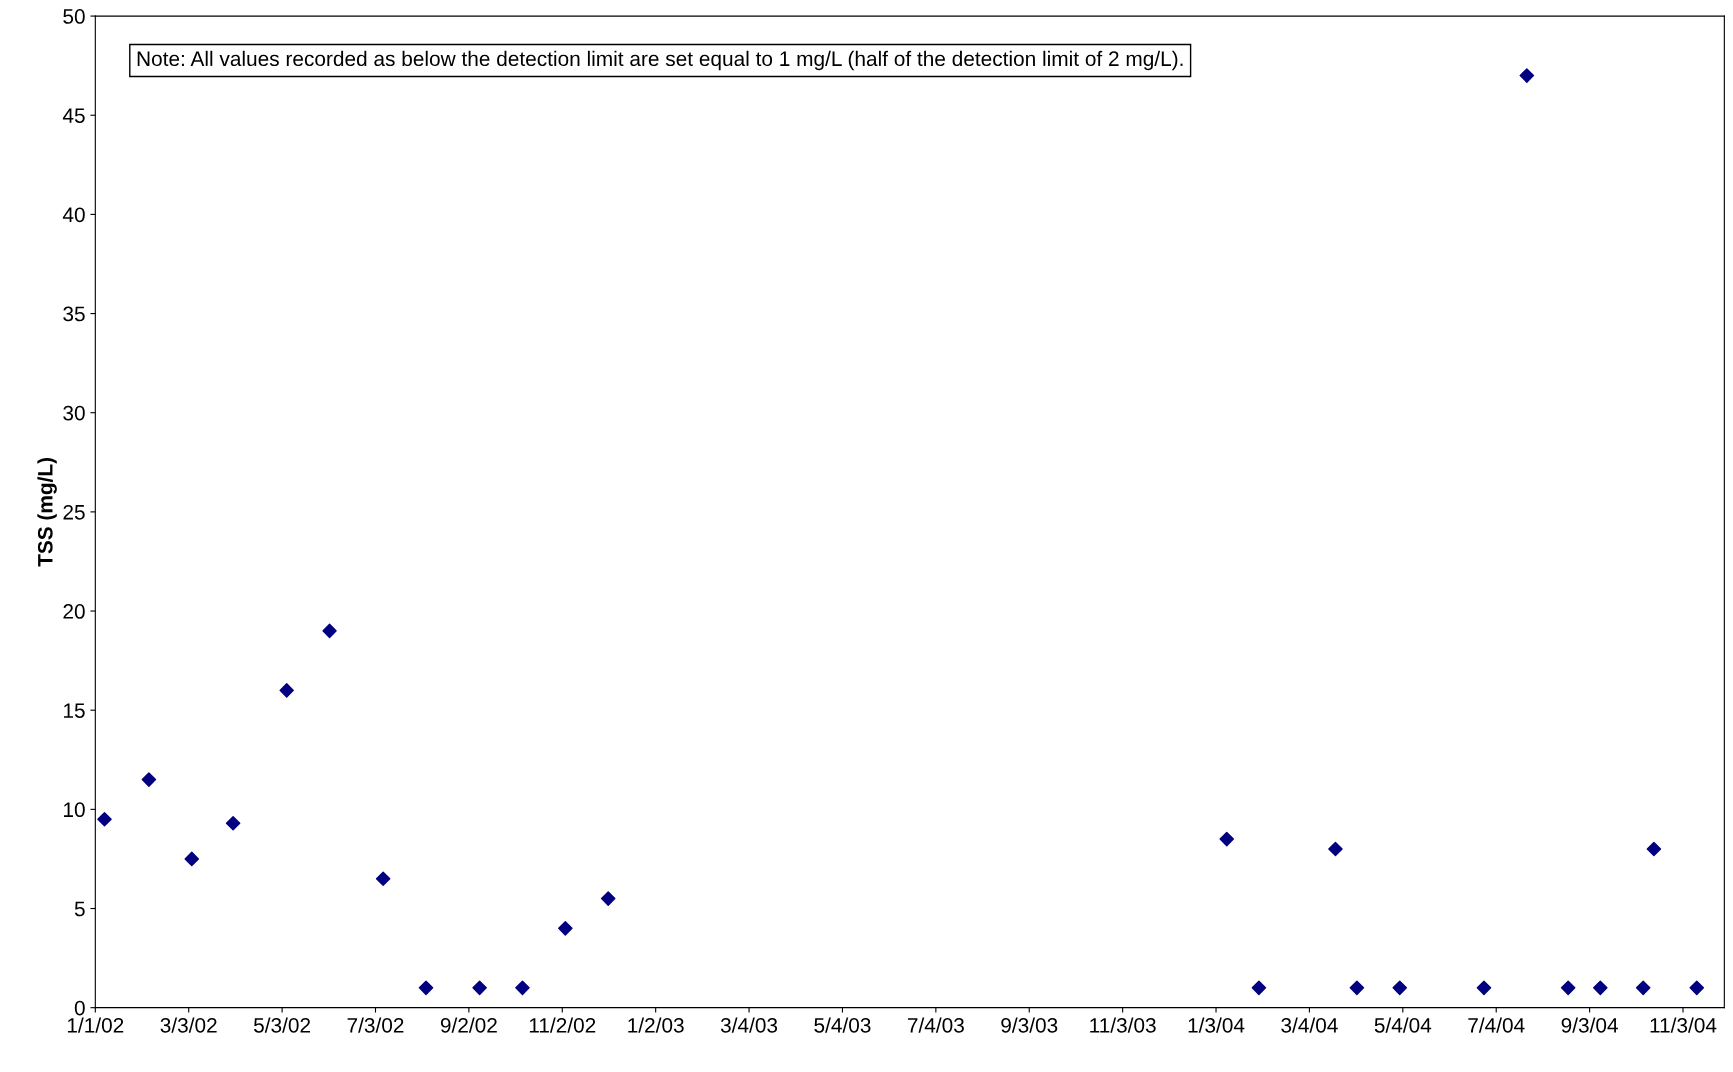  I want to click on x-tick-label: 5/3/02, so click(282, 1025).